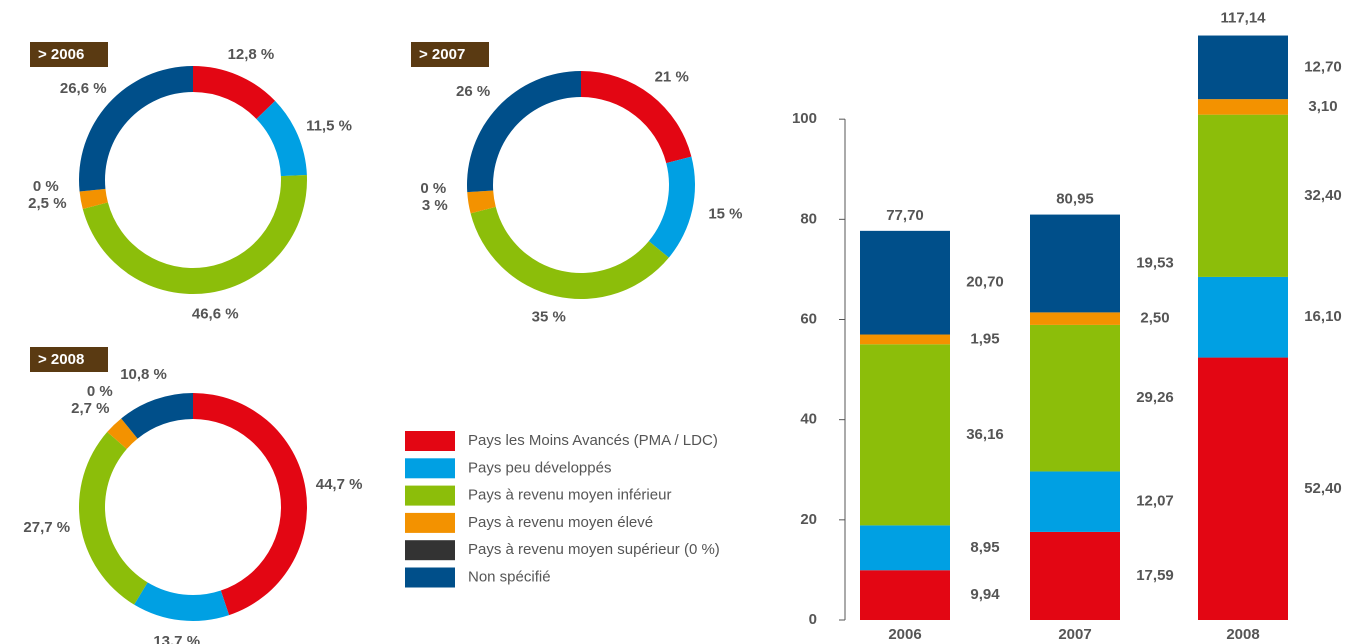 This screenshot has height=644, width=1354. What do you see at coordinates (594, 549) in the screenshot?
I see `legend-label: Pays à revenu moyen supérieur (0 %)` at bounding box center [594, 549].